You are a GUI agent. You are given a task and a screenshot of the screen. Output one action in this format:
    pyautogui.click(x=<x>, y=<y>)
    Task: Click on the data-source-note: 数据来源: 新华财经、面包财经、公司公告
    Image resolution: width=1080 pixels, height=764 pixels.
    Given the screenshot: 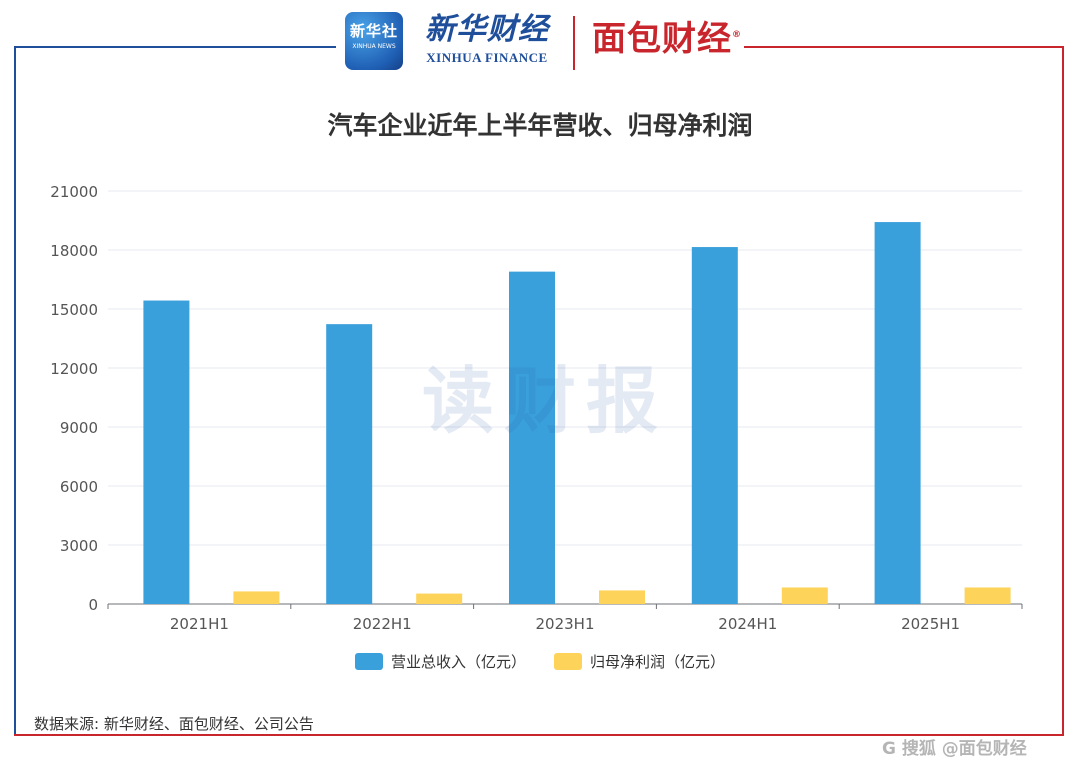 What is the action you would take?
    pyautogui.click(x=174, y=724)
    